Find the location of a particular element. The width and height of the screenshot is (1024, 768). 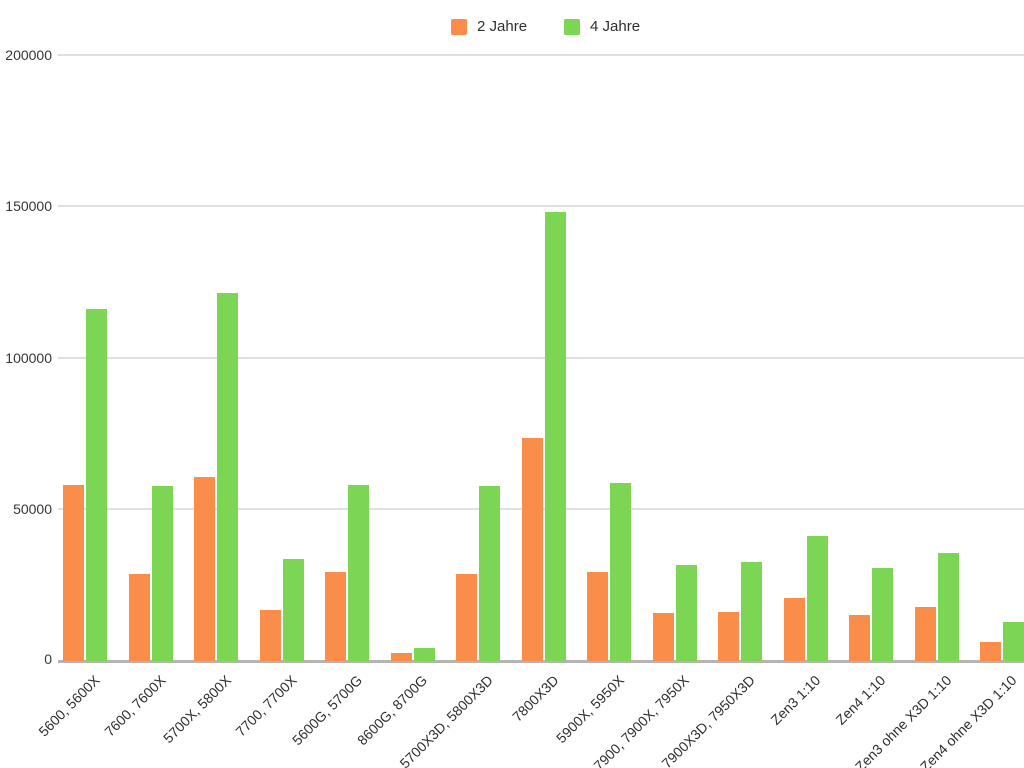

x-tick-label: 7800X3D is located at coordinates (535, 698).